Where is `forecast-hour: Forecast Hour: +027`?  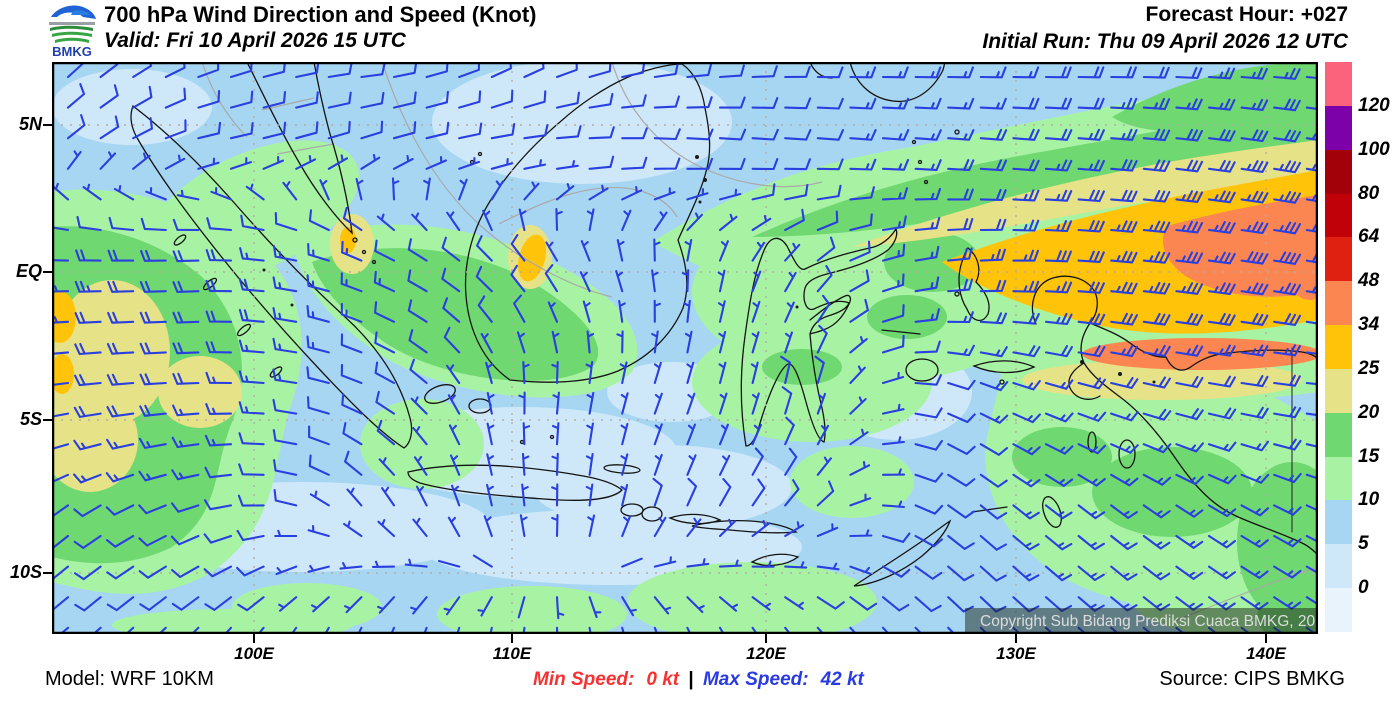 forecast-hour: Forecast Hour: +027 is located at coordinates (1247, 14).